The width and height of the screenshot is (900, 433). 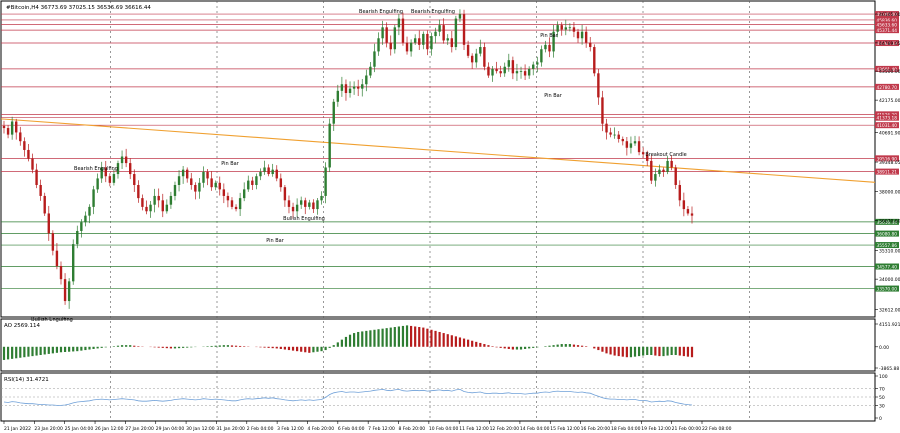 I want to click on time-tick-label: 16 Feb 20:00, so click(x=596, y=429).